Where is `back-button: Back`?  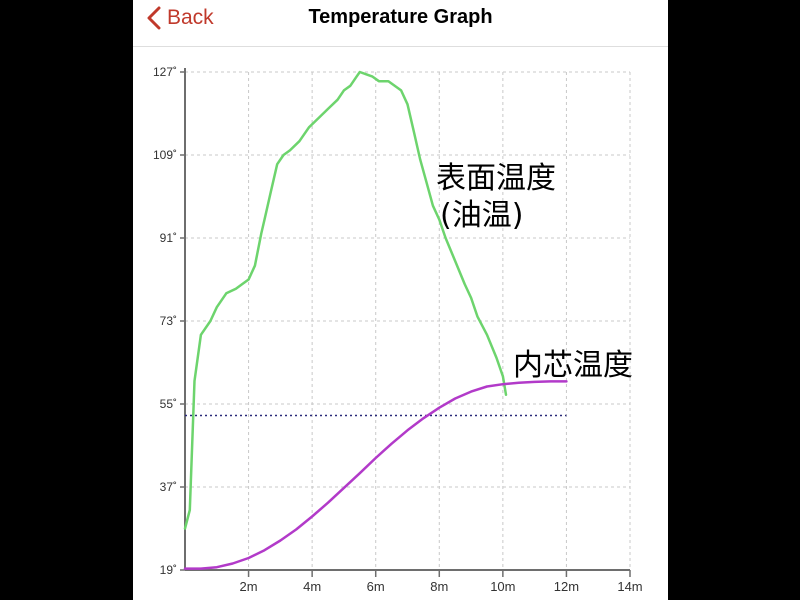
back-button: Back is located at coordinates (180, 18).